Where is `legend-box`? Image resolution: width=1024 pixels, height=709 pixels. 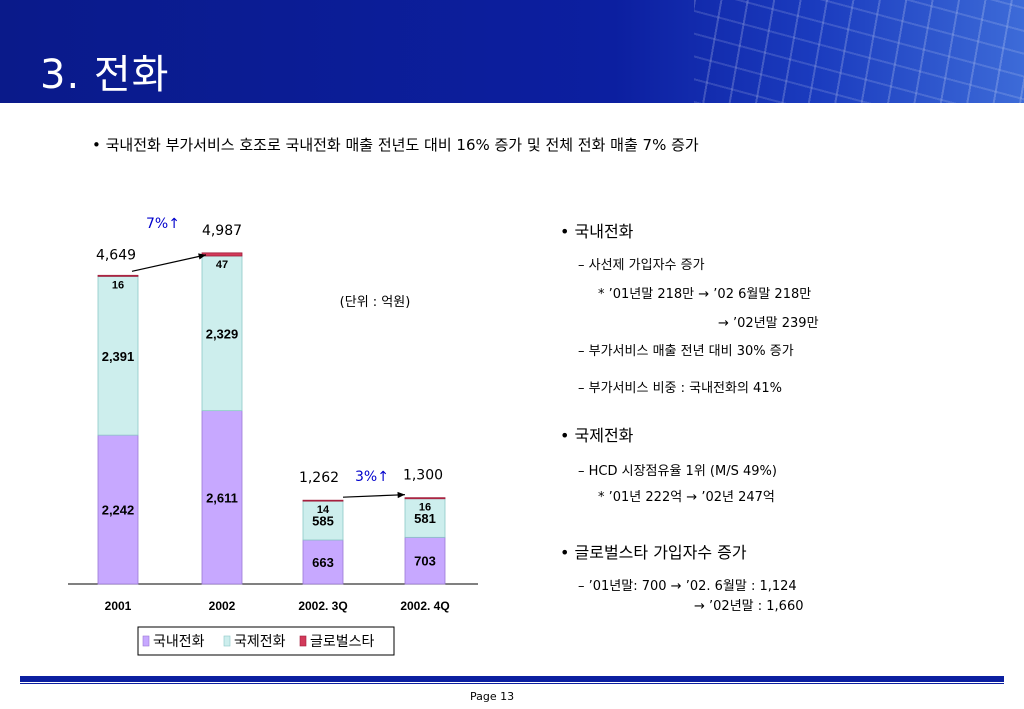 legend-box is located at coordinates (266, 641).